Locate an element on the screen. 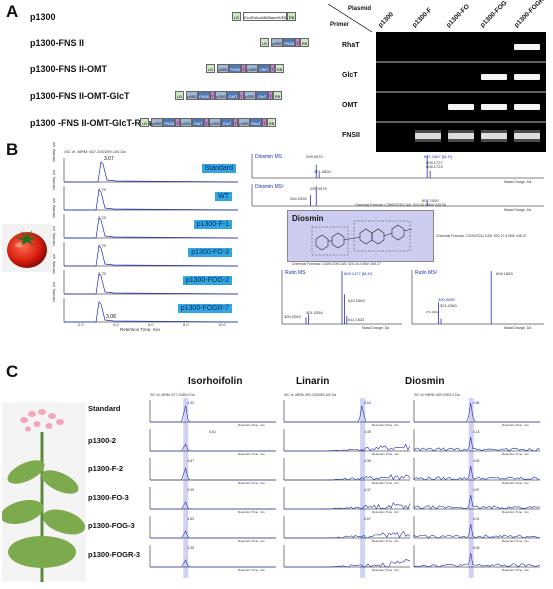 The height and width of the screenshot is (589, 553). ms-peak-label: 284.0335 is located at coordinates (298, 198).